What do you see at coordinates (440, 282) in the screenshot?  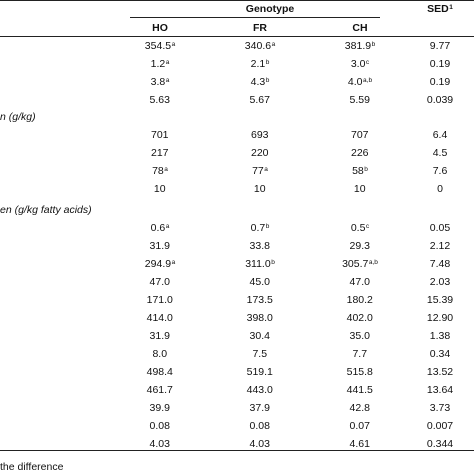 I see `cell-sed: 2.03` at bounding box center [440, 282].